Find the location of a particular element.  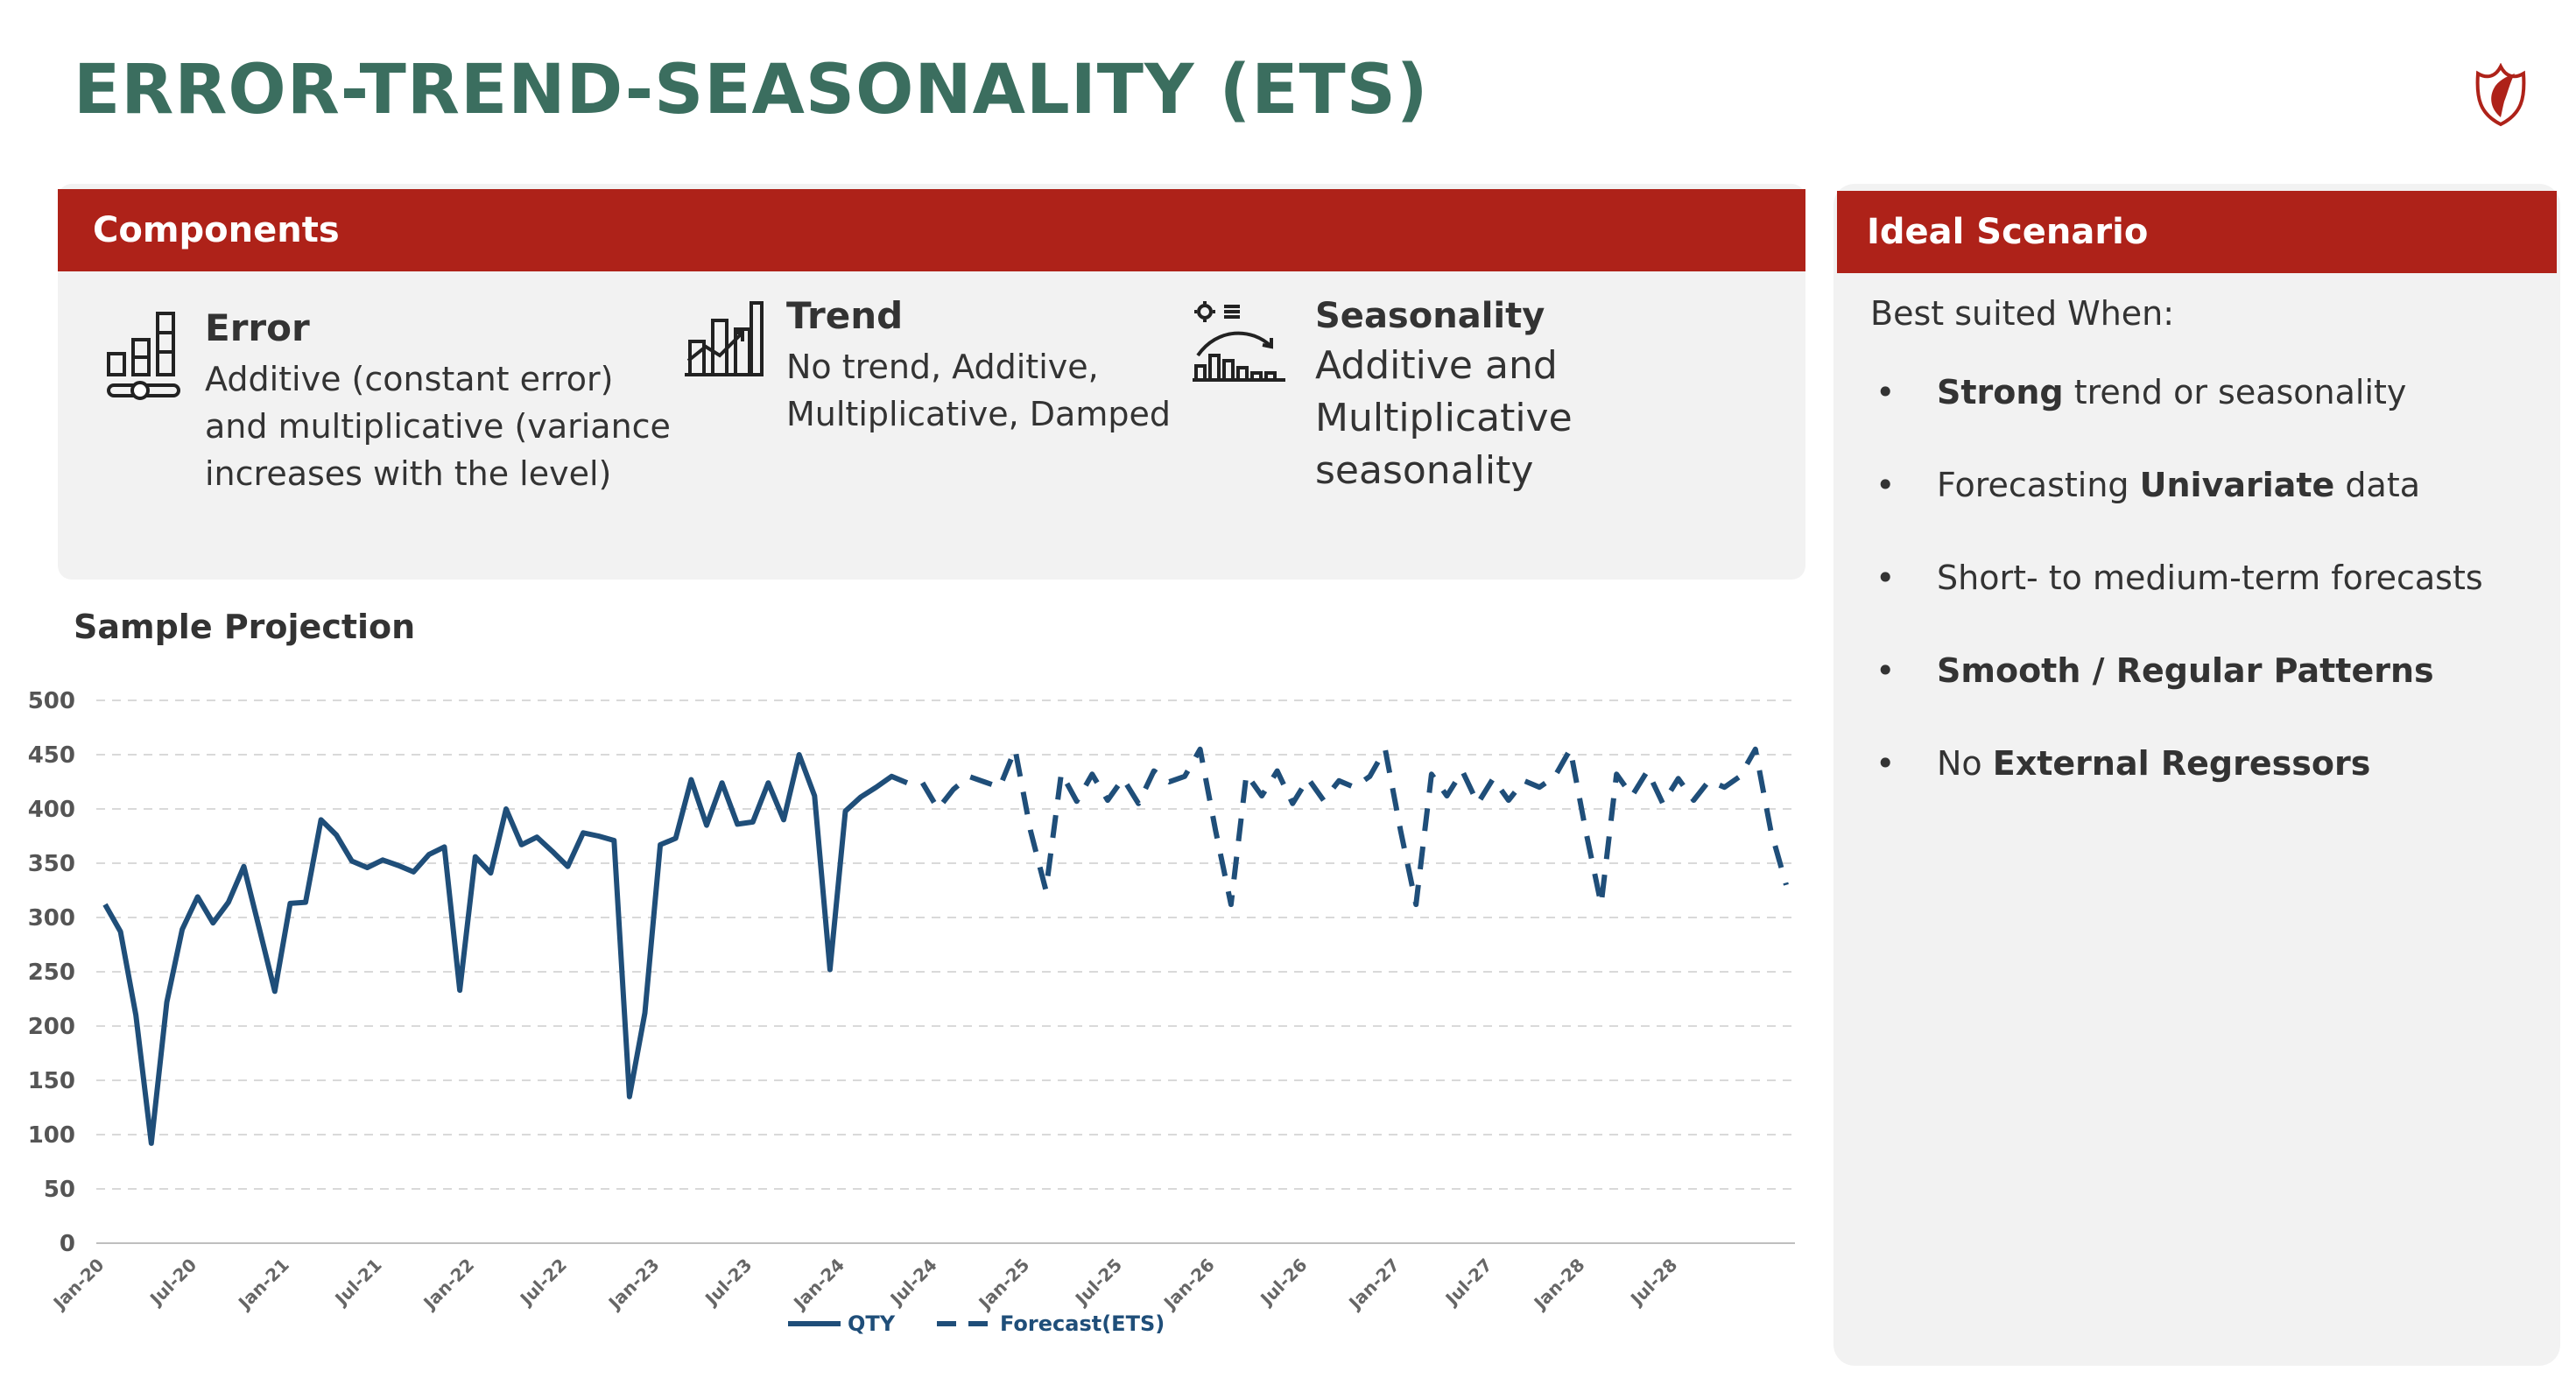

y-tick-label: 400 is located at coordinates (51, 810).